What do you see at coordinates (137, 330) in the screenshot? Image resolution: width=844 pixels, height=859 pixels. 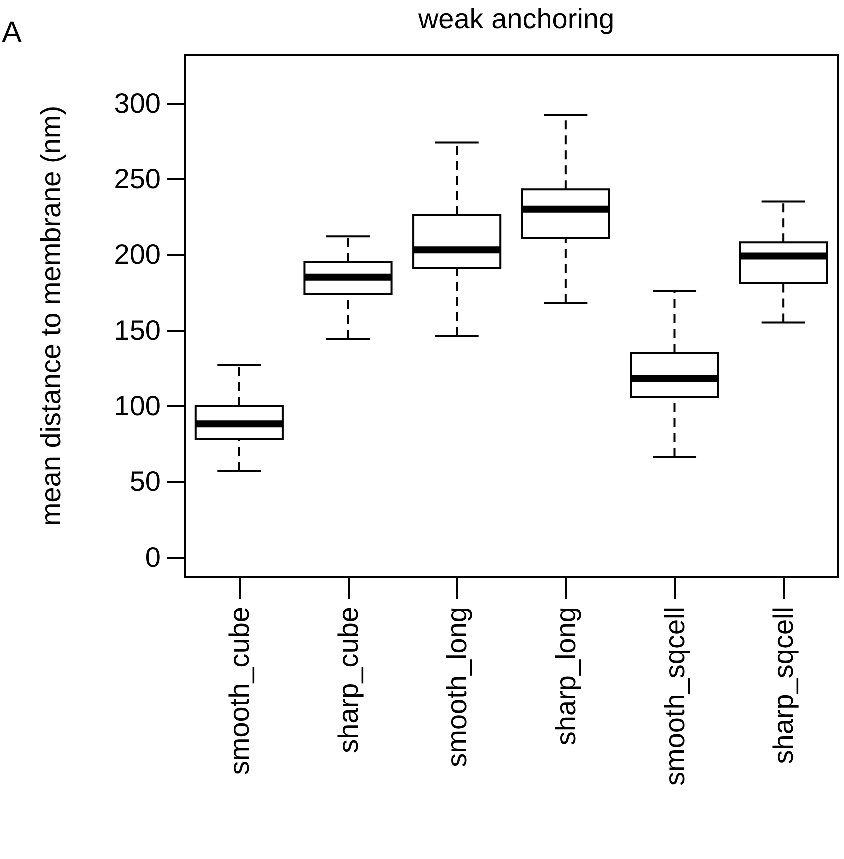 I see `y-tick-label: 150` at bounding box center [137, 330].